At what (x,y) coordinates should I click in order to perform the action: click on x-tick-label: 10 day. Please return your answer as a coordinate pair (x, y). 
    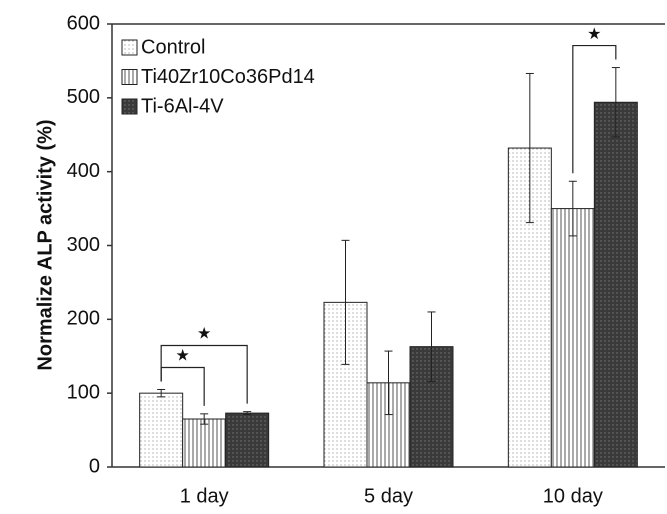
    Looking at the image, I should click on (573, 496).